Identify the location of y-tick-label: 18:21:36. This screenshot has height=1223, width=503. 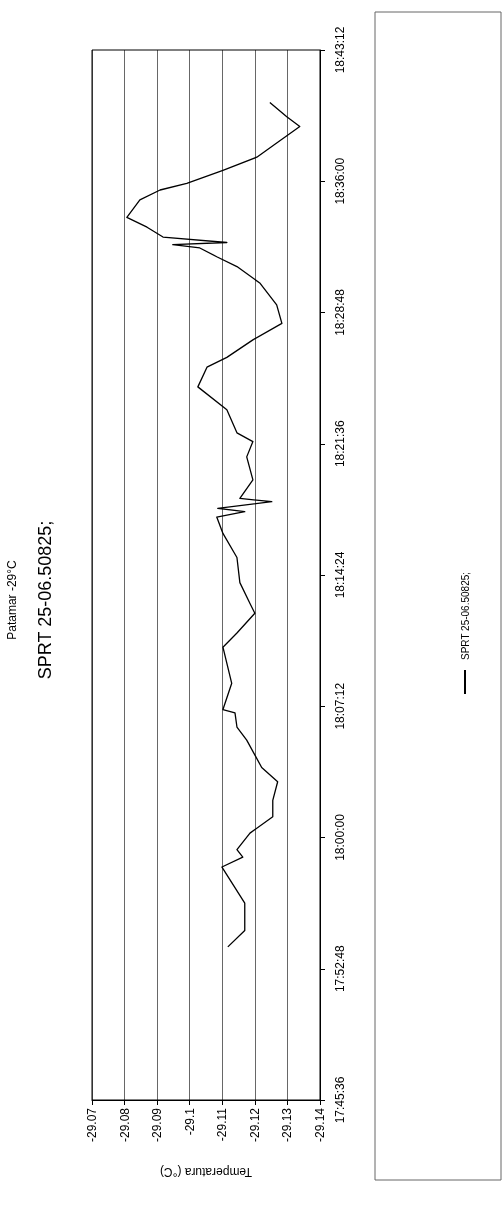
(340, 444).